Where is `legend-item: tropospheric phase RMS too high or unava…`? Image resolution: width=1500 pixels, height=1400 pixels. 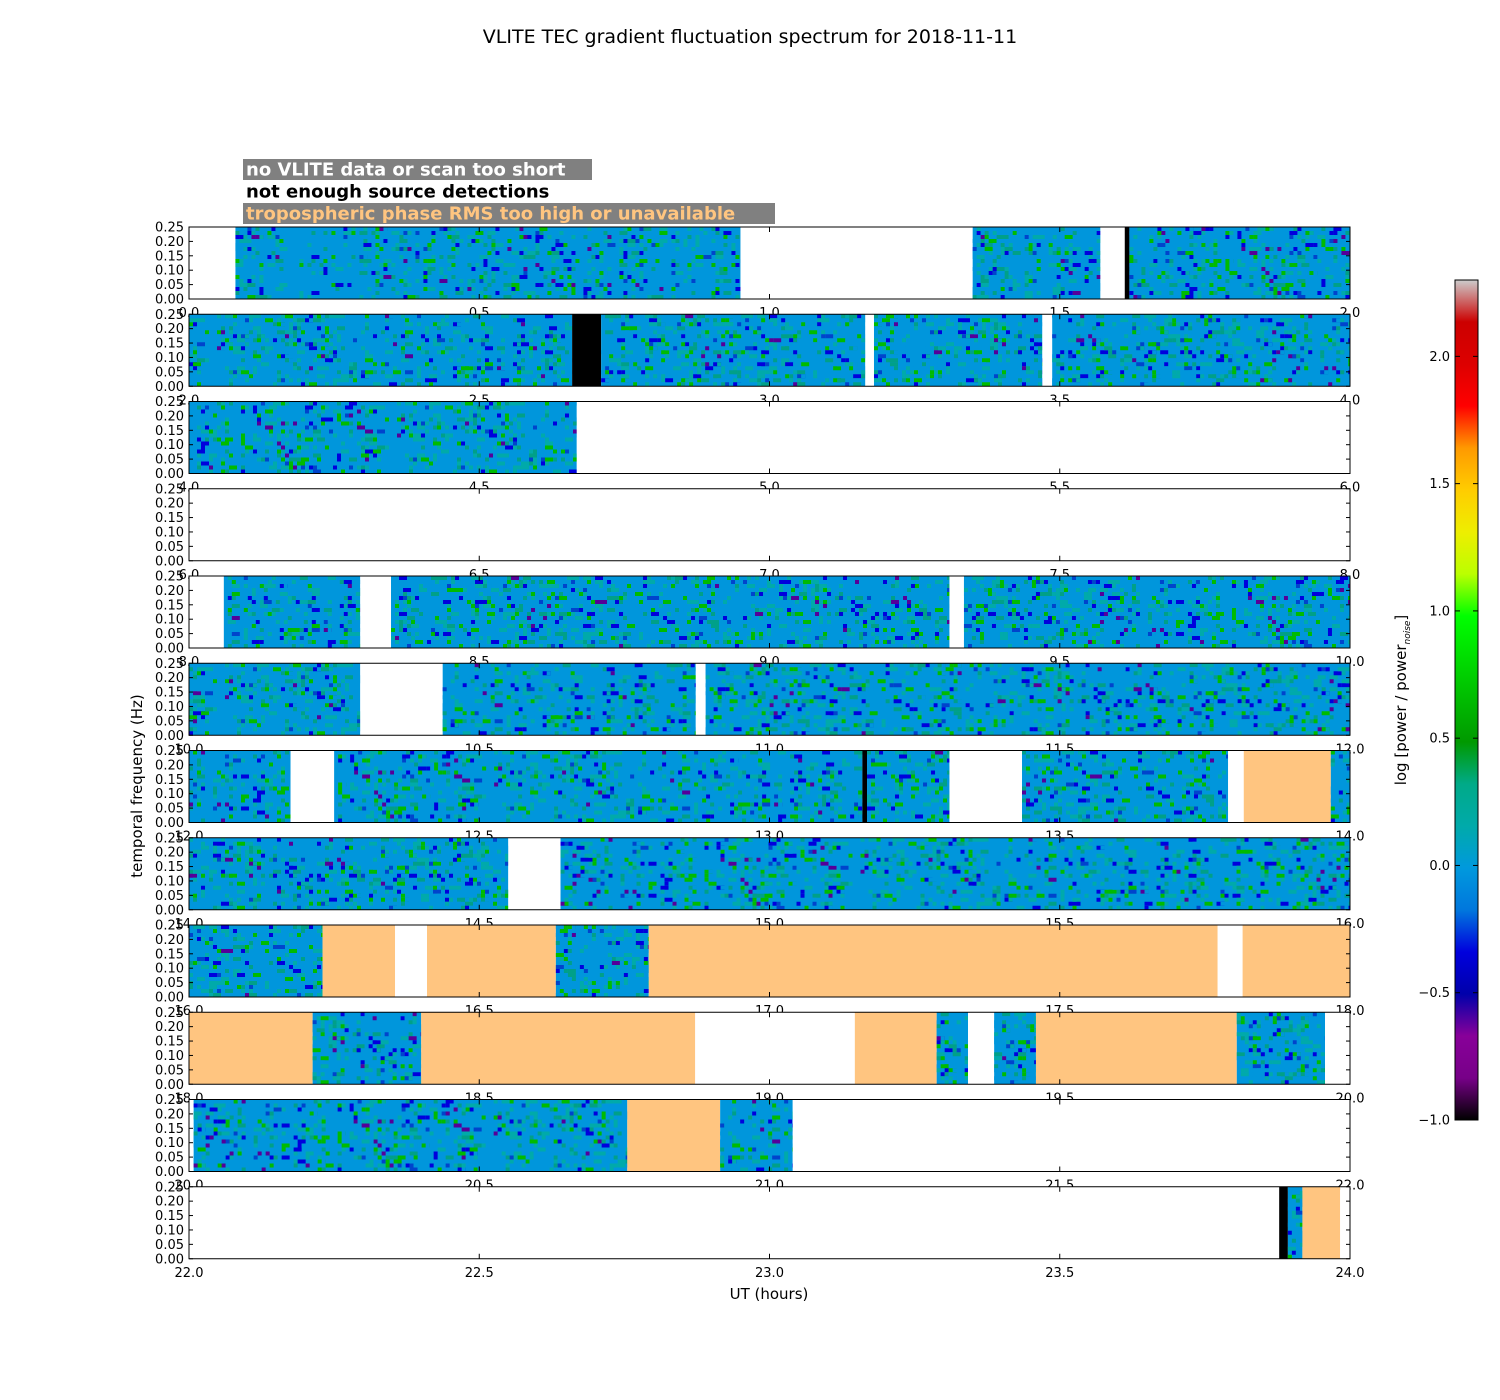
legend-item: tropospheric phase RMS too high or unava… is located at coordinates (509, 214).